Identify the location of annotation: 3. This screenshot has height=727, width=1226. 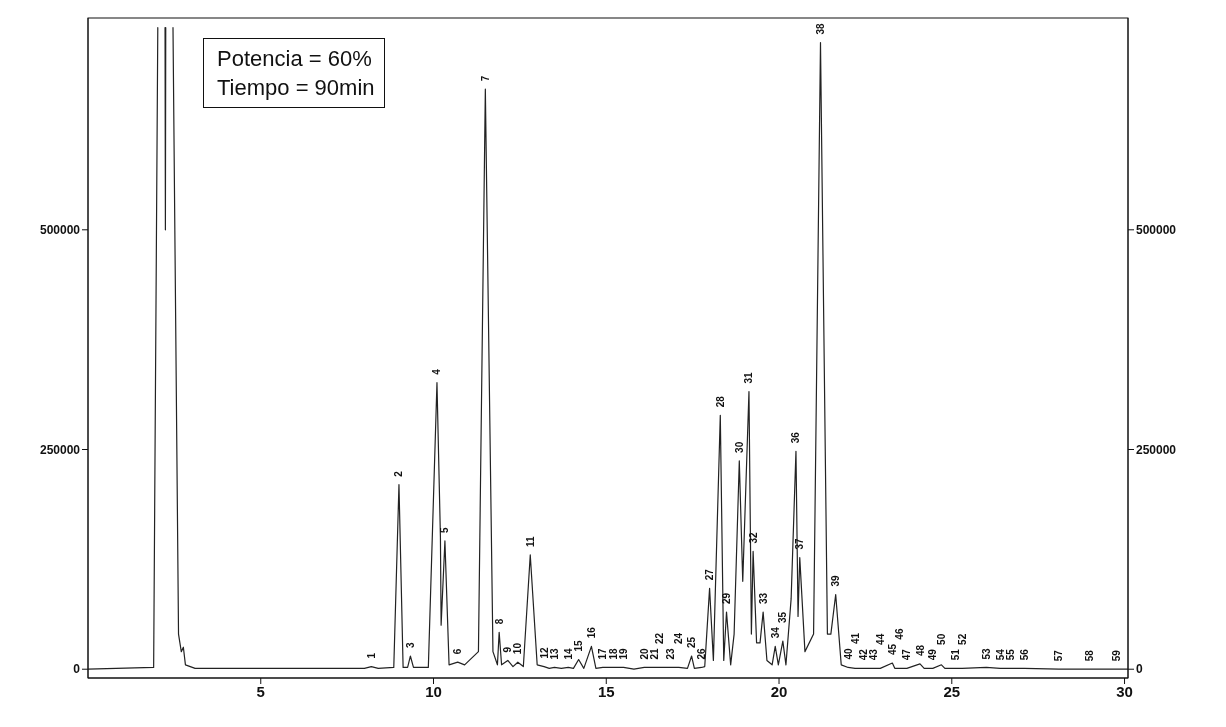
(410, 645).